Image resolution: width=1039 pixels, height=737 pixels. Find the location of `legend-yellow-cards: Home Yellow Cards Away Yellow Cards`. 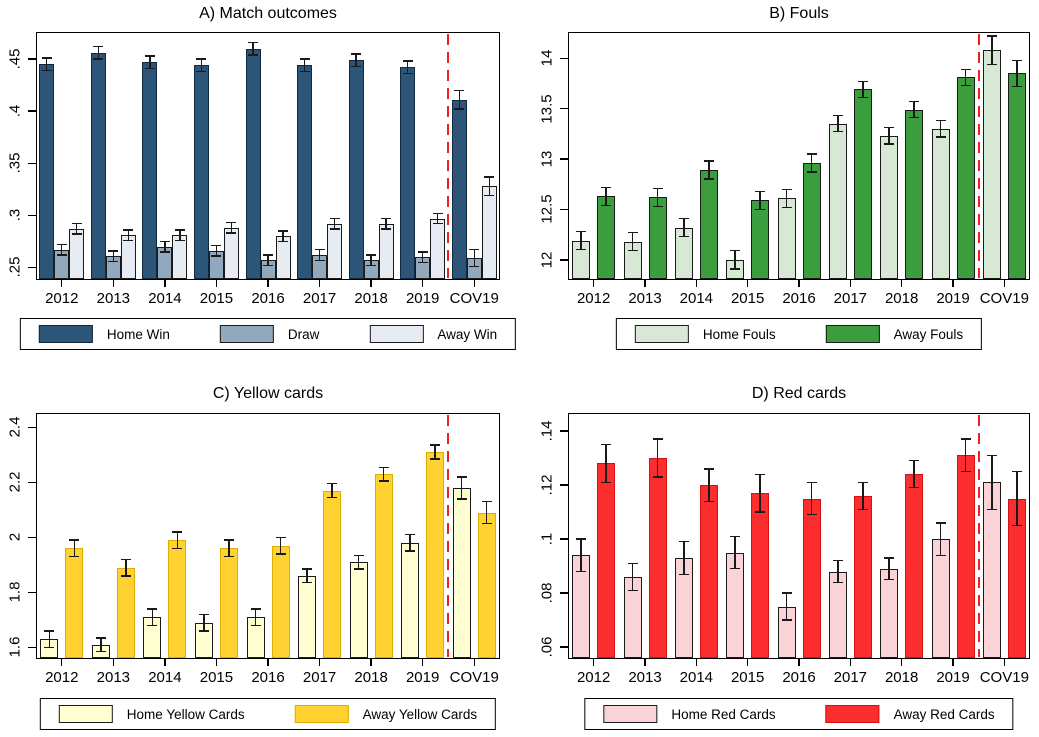

legend-yellow-cards: Home Yellow Cards Away Yellow Cards is located at coordinates (268, 714).